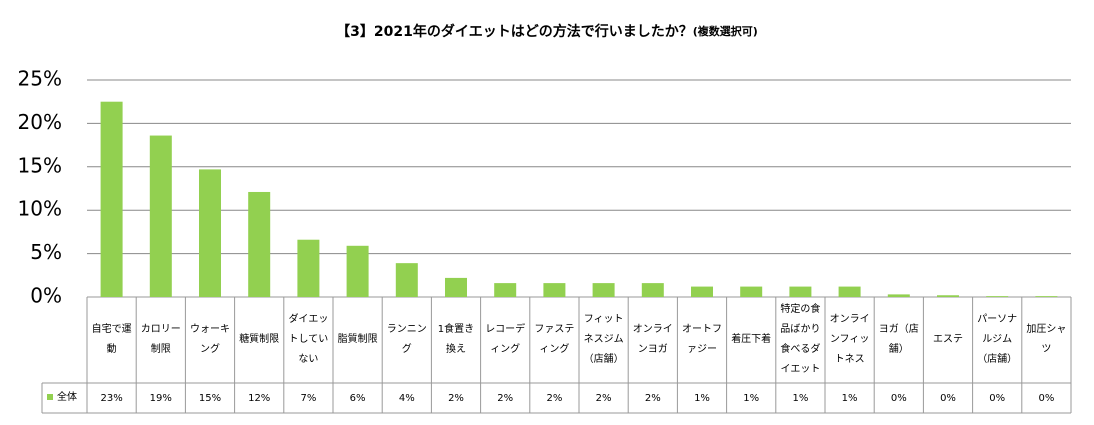  I want to click on category-label: 自宅で運動, so click(111, 339).